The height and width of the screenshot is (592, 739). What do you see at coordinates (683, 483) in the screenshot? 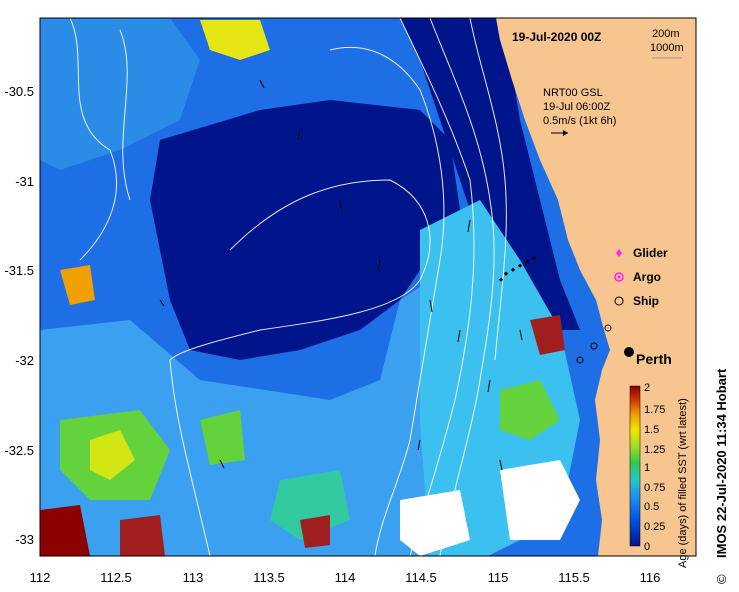
I see `colorbar-label: Age (days) of filled SST (wrt latest)` at bounding box center [683, 483].